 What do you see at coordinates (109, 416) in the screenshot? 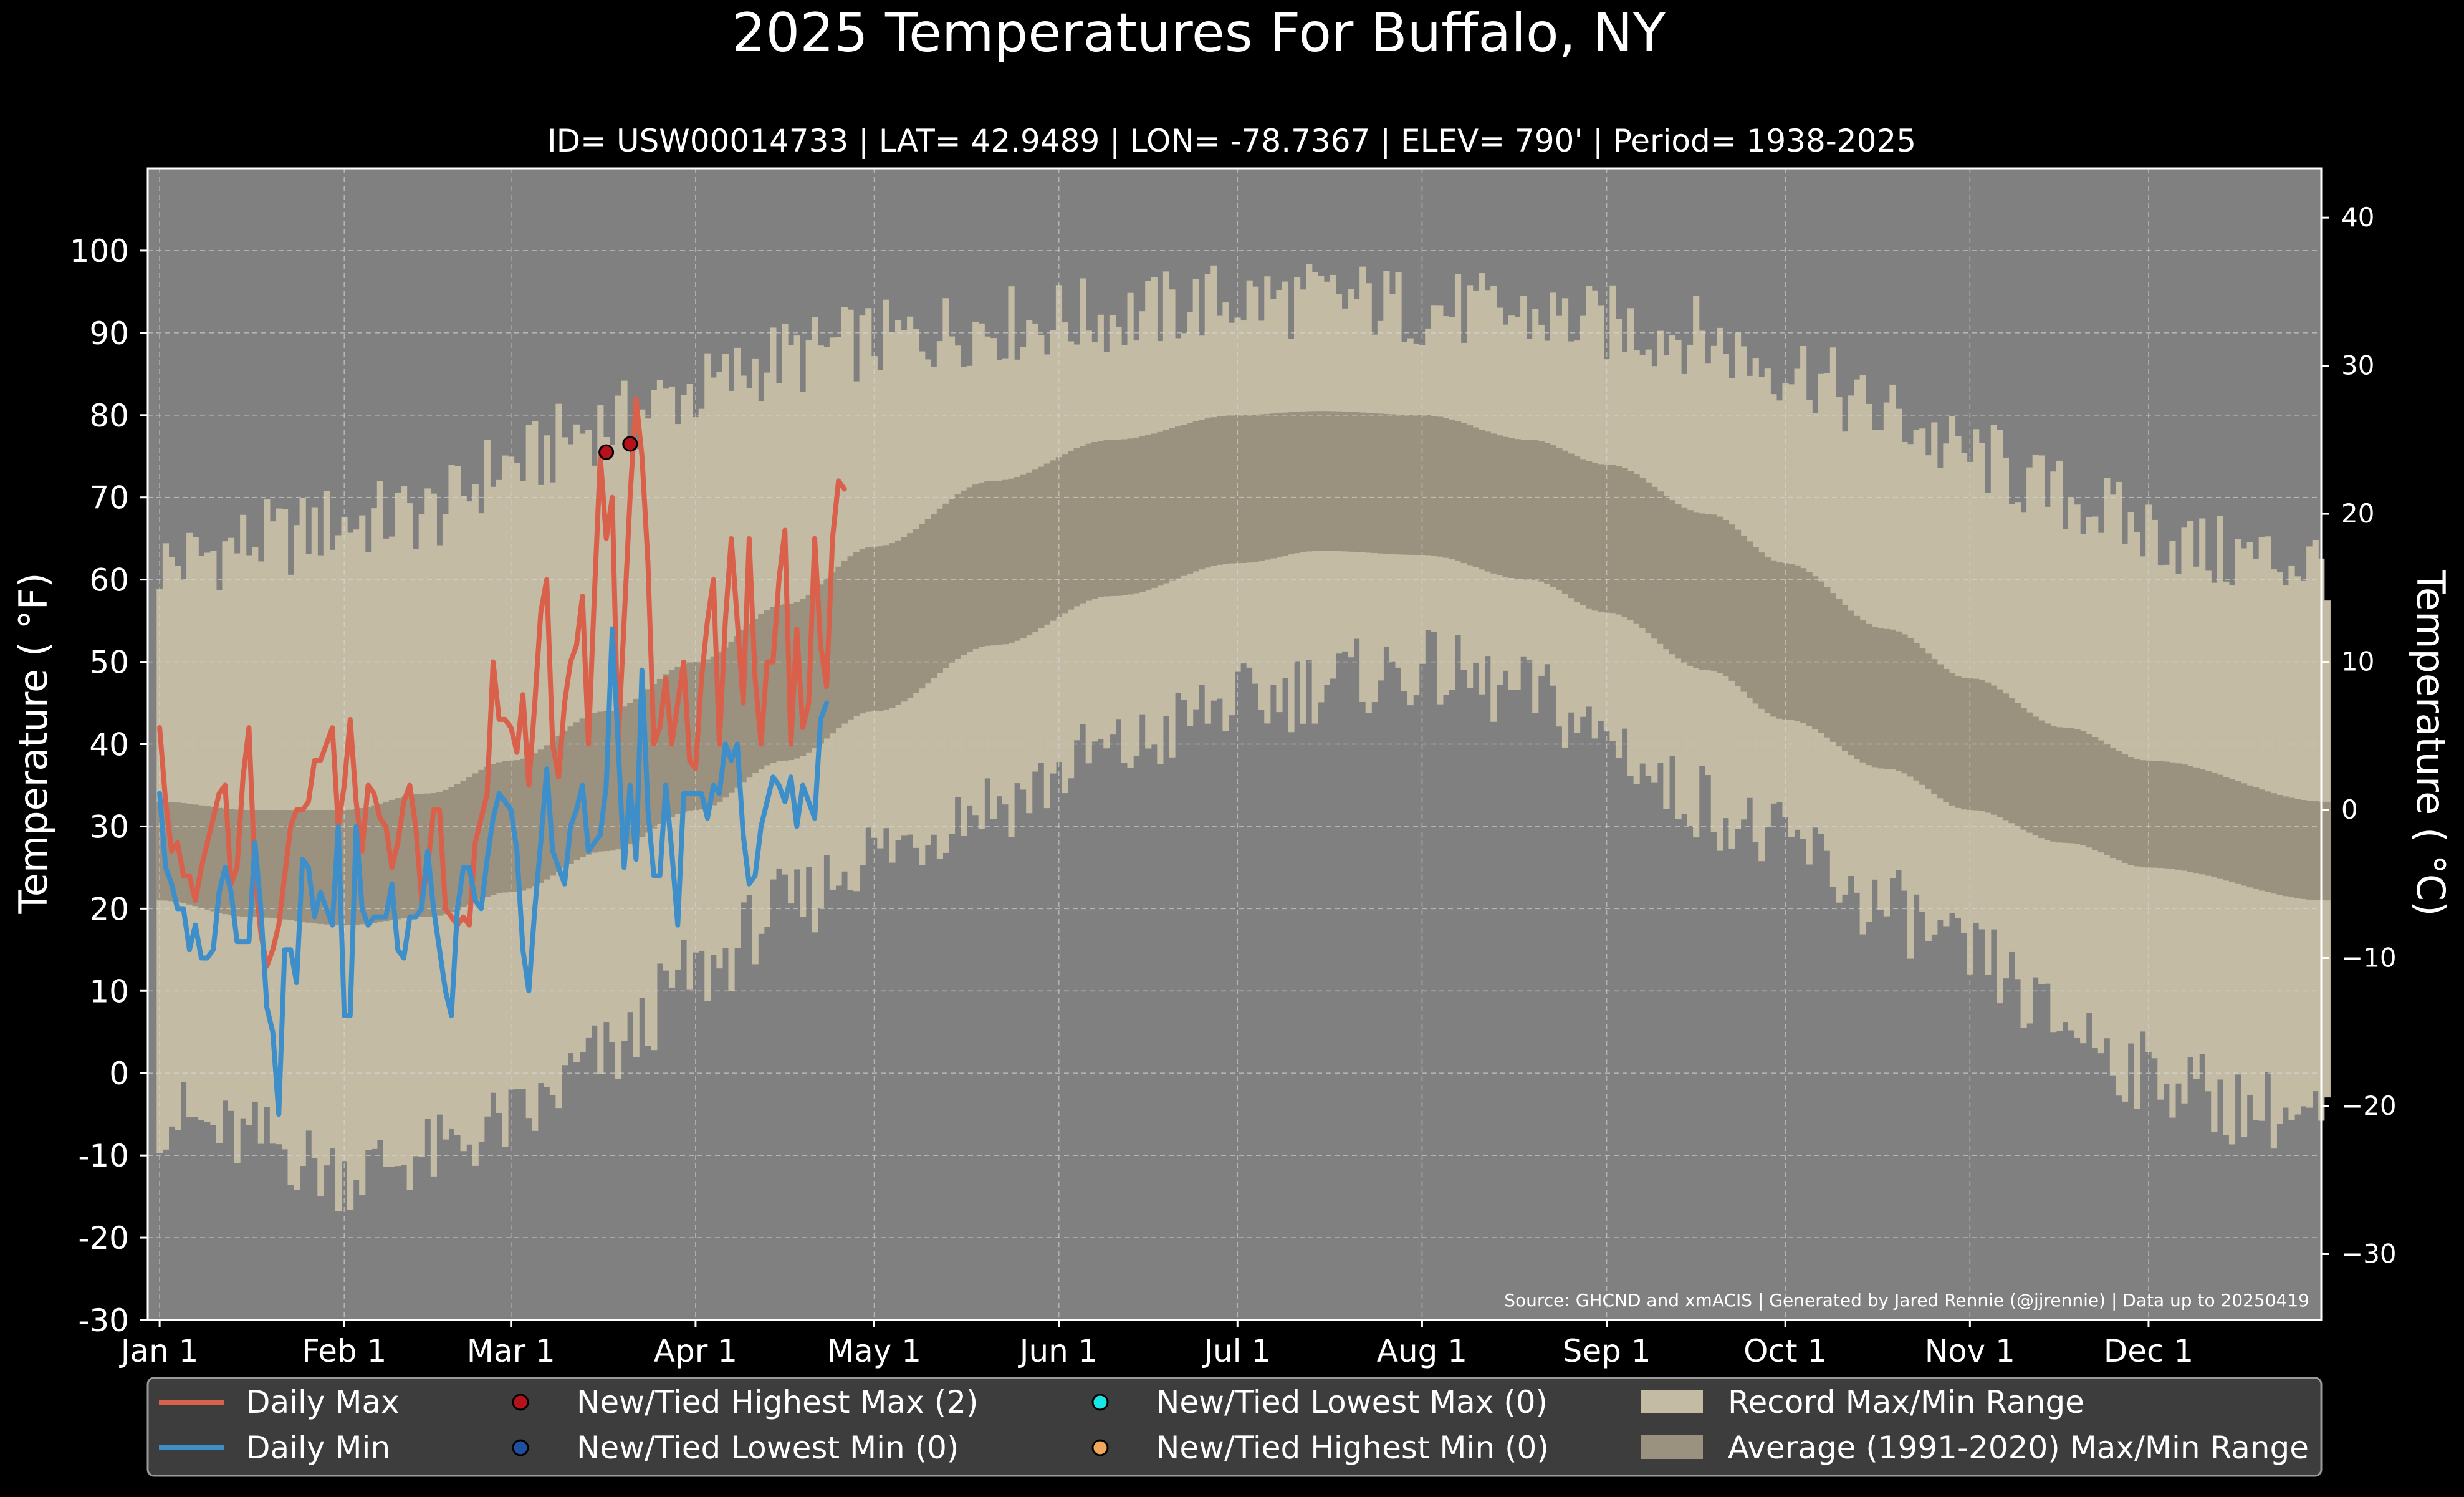
I see `y-tick-label-left: 80` at bounding box center [109, 416].